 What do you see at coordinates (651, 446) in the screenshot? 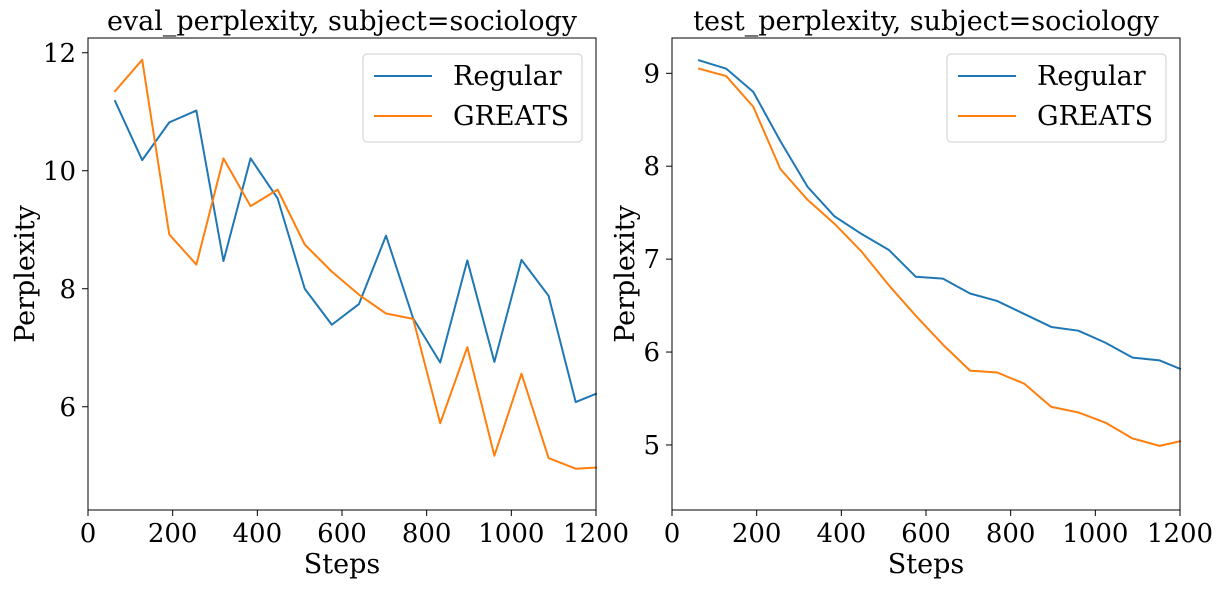
I see `y-tick-label: 5` at bounding box center [651, 446].